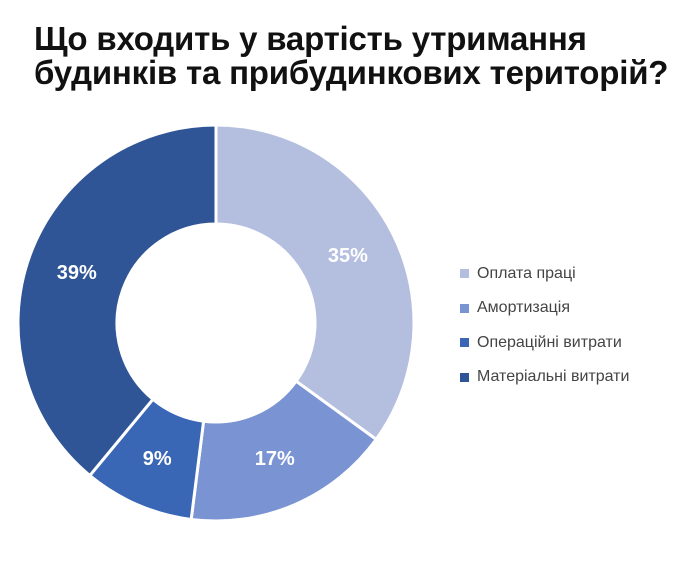 This screenshot has width=690, height=570. What do you see at coordinates (77, 273) in the screenshot?
I see `slice-data-label: 39%` at bounding box center [77, 273].